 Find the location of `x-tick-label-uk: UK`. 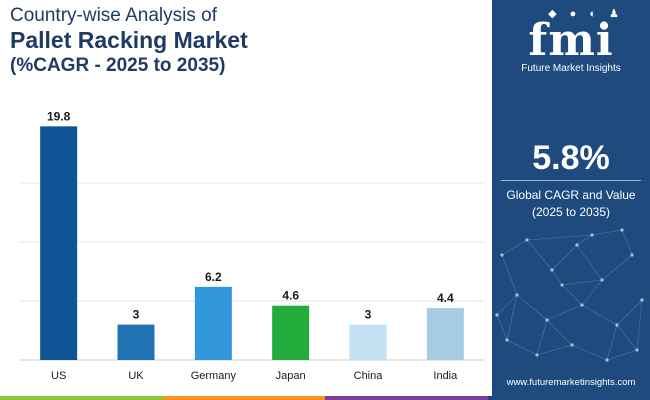

x-tick-label-uk: UK is located at coordinates (136, 376).